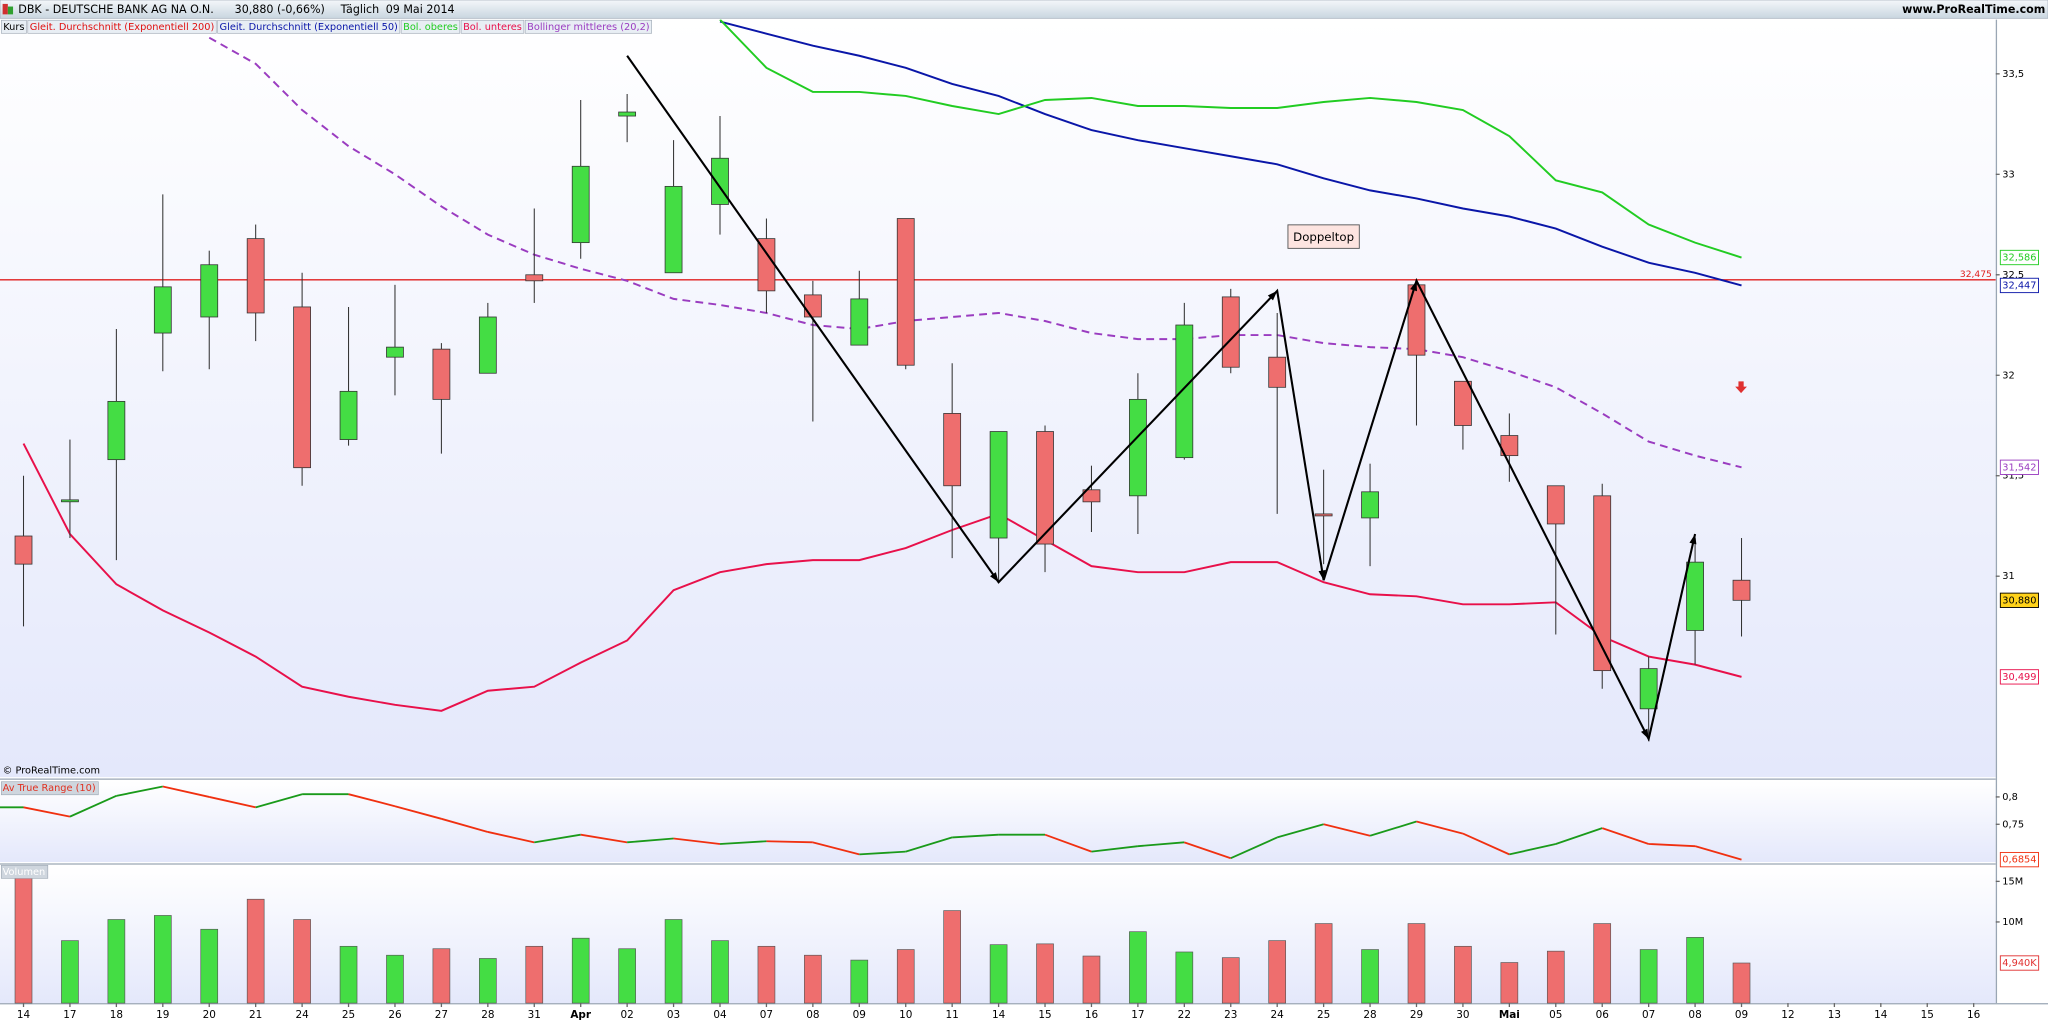 Image resolution: width=2048 pixels, height=1024 pixels. What do you see at coordinates (1973, 9) in the screenshot?
I see `site-link: www.ProRealTime.com` at bounding box center [1973, 9].